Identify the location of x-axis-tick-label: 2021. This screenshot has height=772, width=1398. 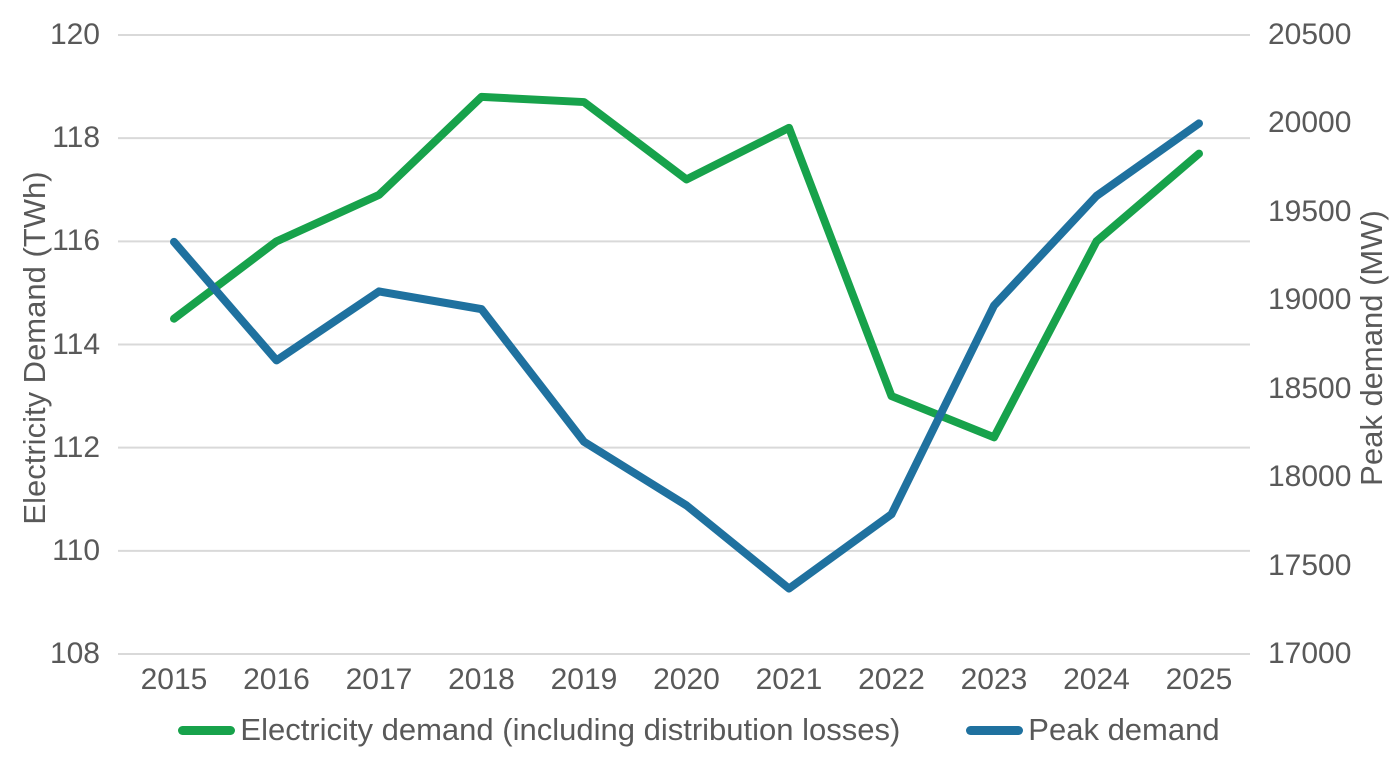
(789, 679).